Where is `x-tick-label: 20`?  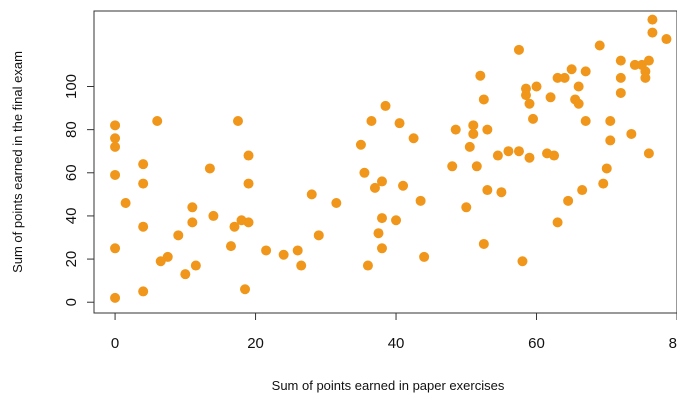 x-tick-label: 20 is located at coordinates (255, 343).